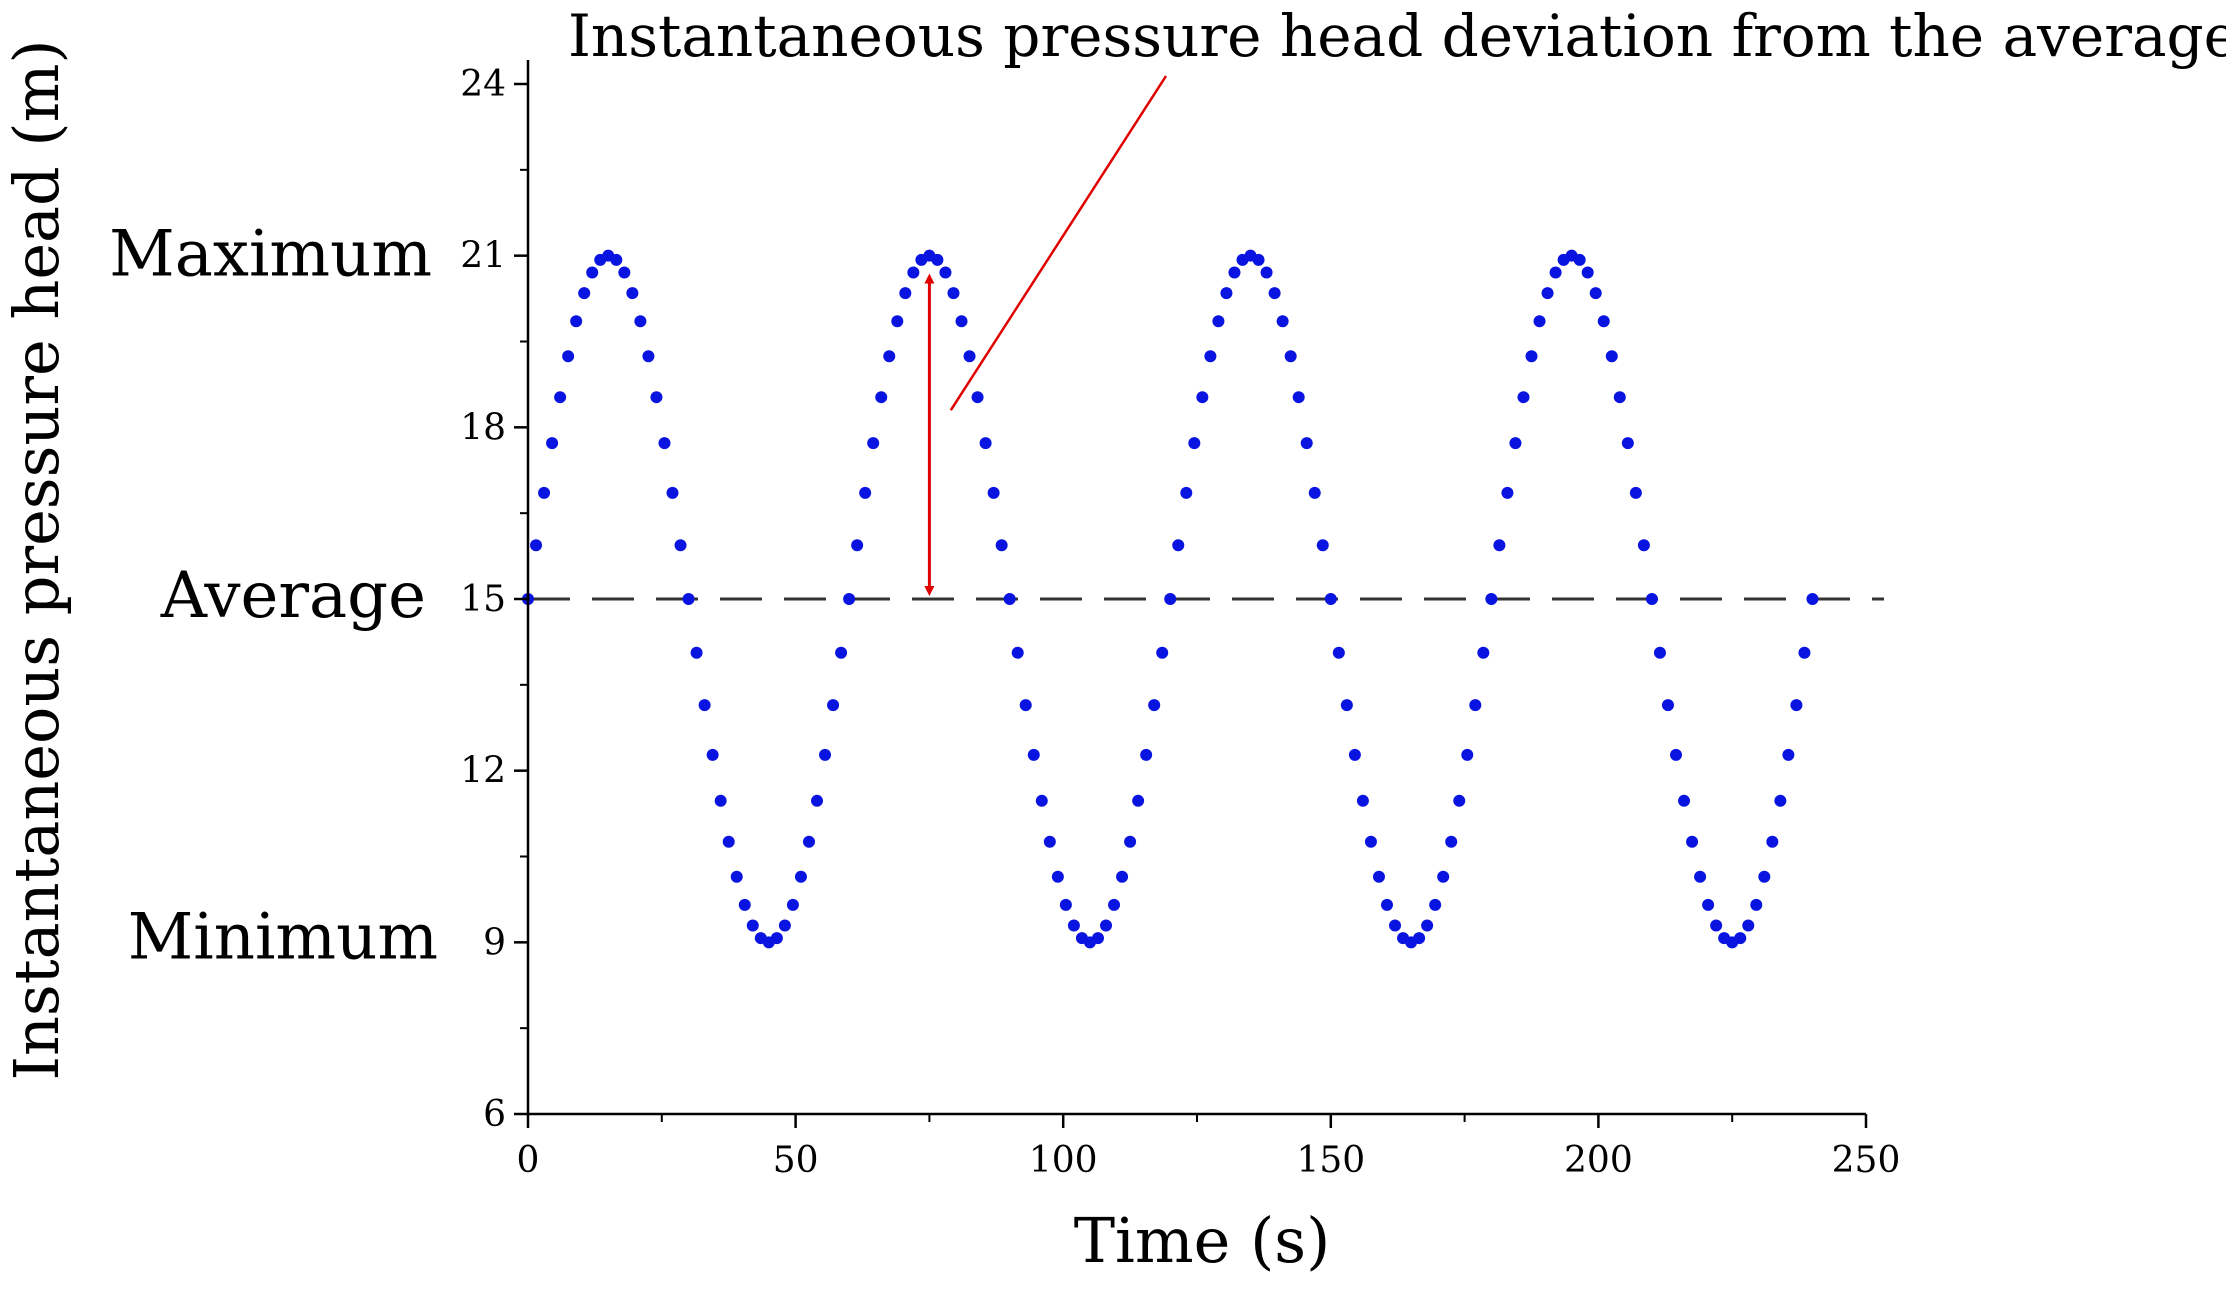 Image resolution: width=2226 pixels, height=1292 pixels. What do you see at coordinates (528, 1160) in the screenshot?
I see `x-tick-label: 0` at bounding box center [528, 1160].